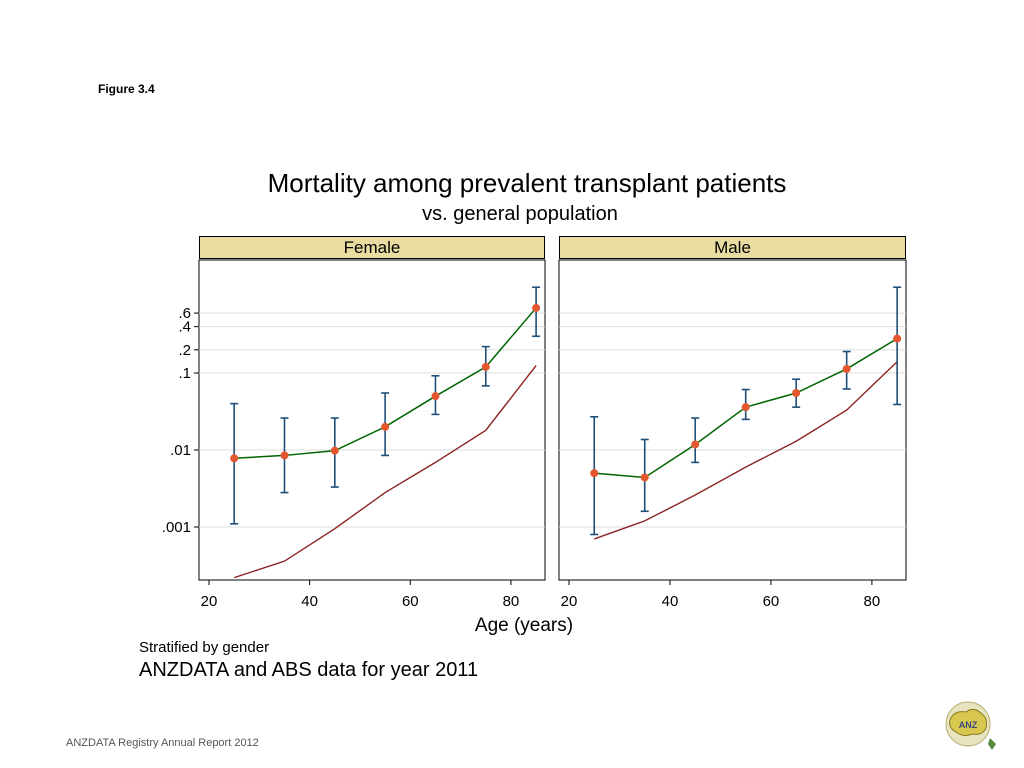 The image size is (1024, 768). Describe the element at coordinates (524, 625) in the screenshot. I see `x-axis-label: Age (years)` at that location.